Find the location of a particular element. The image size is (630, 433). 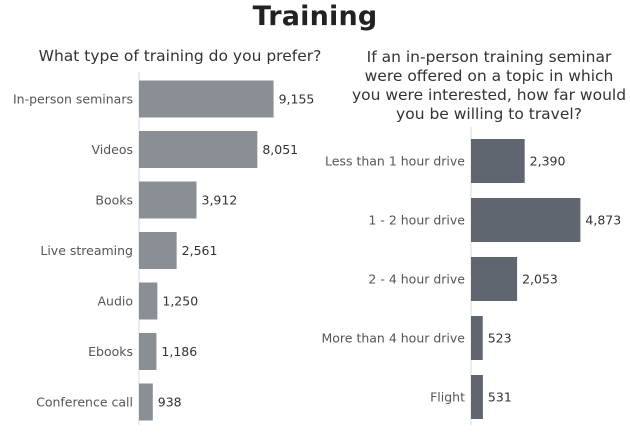

value-label-less-than-1-hour-drive: 2,390 is located at coordinates (548, 161).